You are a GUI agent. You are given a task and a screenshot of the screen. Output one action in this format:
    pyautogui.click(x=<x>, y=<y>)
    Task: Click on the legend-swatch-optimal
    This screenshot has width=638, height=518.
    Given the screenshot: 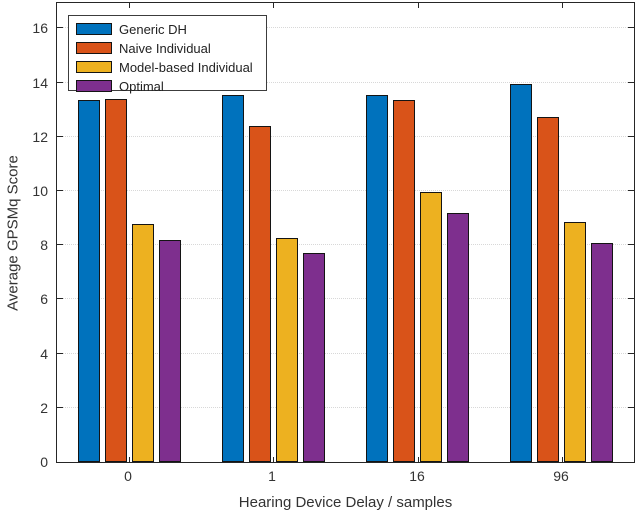 What is the action you would take?
    pyautogui.click(x=94, y=86)
    